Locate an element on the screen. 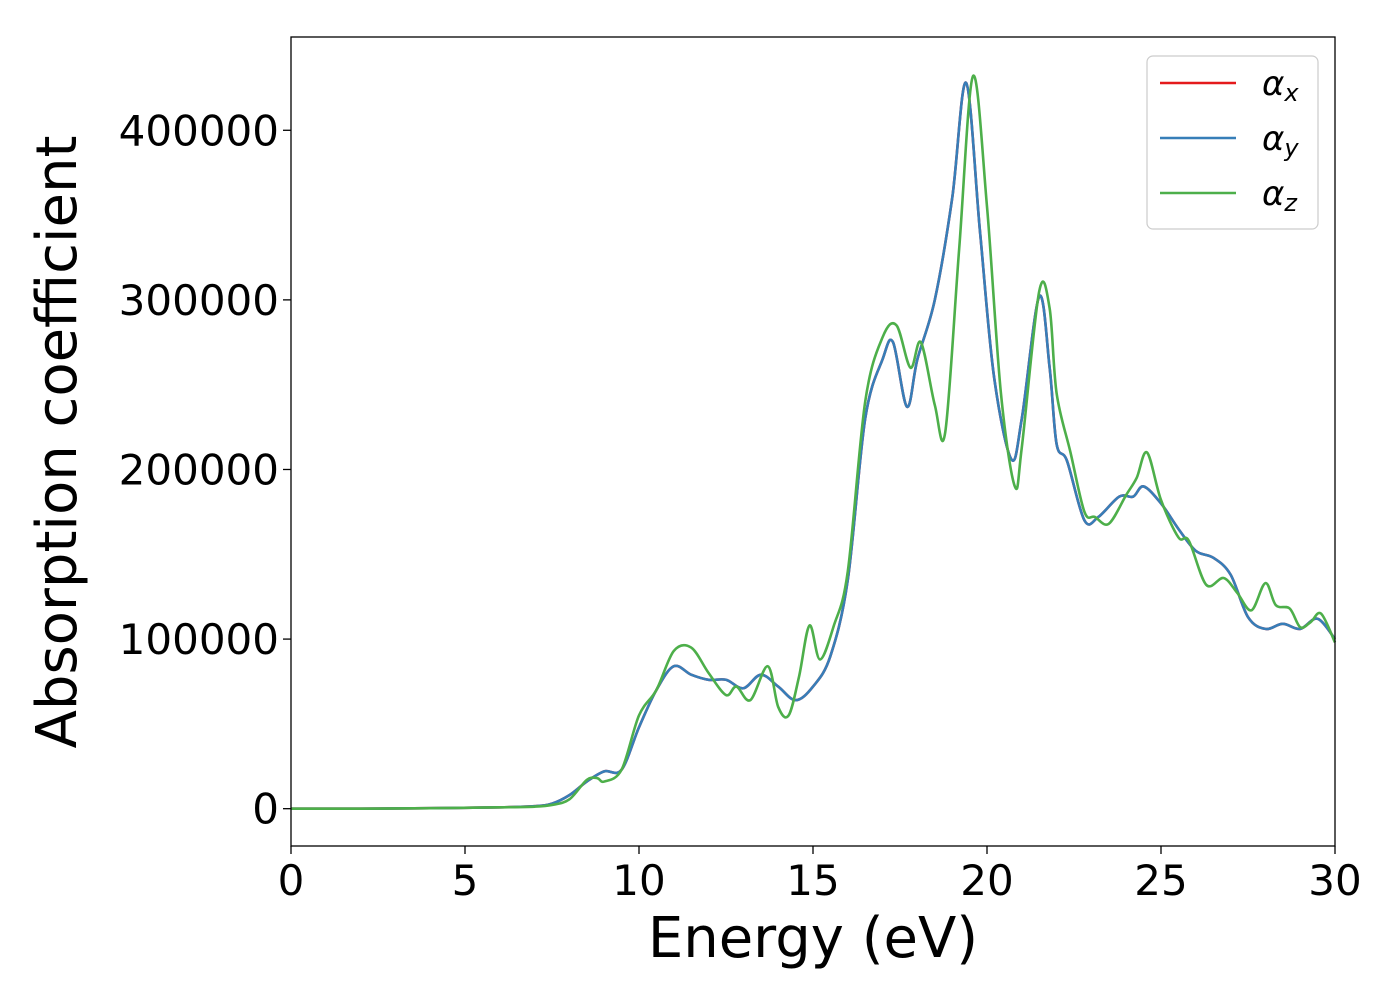 This screenshot has height=1000, width=1400. x-axis: 0 5 10 15 20 25 30 is located at coordinates (820, 875).